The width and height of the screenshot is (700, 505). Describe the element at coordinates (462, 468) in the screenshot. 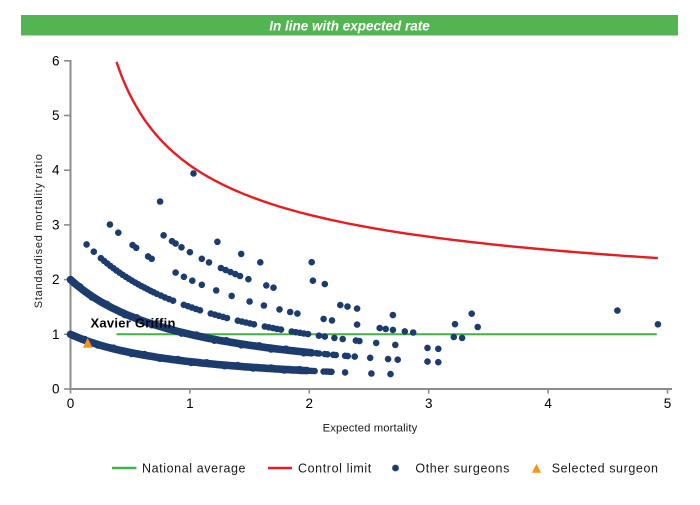

I see `svg-text: Other surgeons` at that location.